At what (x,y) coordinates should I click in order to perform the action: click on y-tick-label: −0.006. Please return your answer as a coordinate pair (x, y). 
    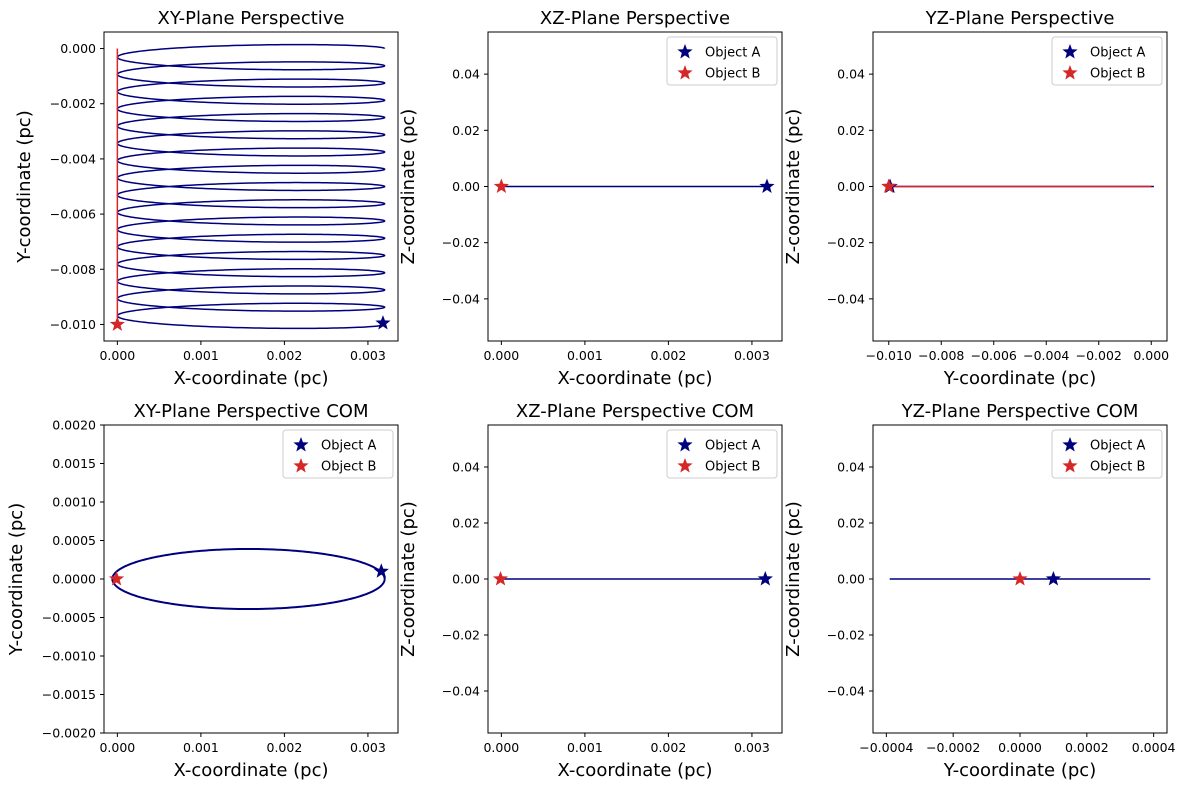
    Looking at the image, I should click on (73, 214).